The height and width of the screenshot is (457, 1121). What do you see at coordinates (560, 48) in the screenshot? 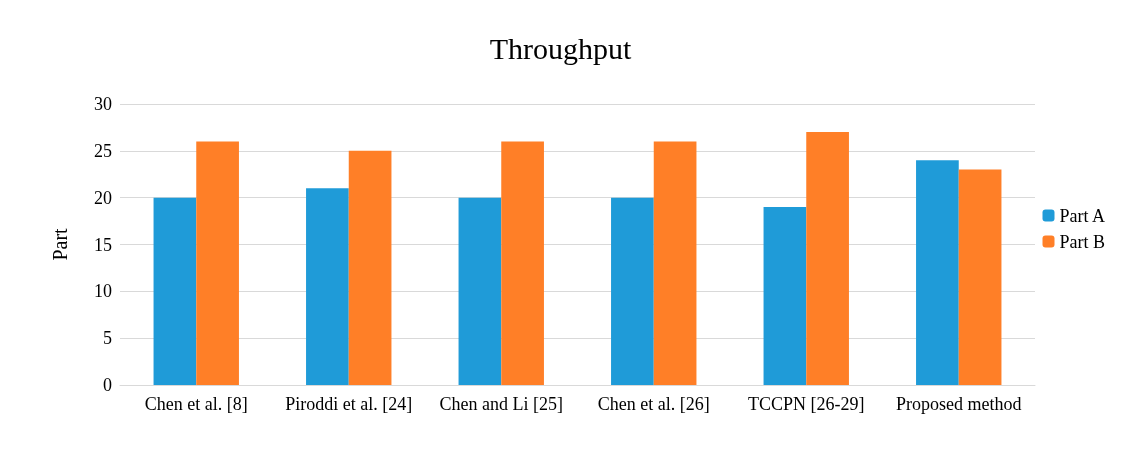
I see `chart-title: Throughput` at bounding box center [560, 48].